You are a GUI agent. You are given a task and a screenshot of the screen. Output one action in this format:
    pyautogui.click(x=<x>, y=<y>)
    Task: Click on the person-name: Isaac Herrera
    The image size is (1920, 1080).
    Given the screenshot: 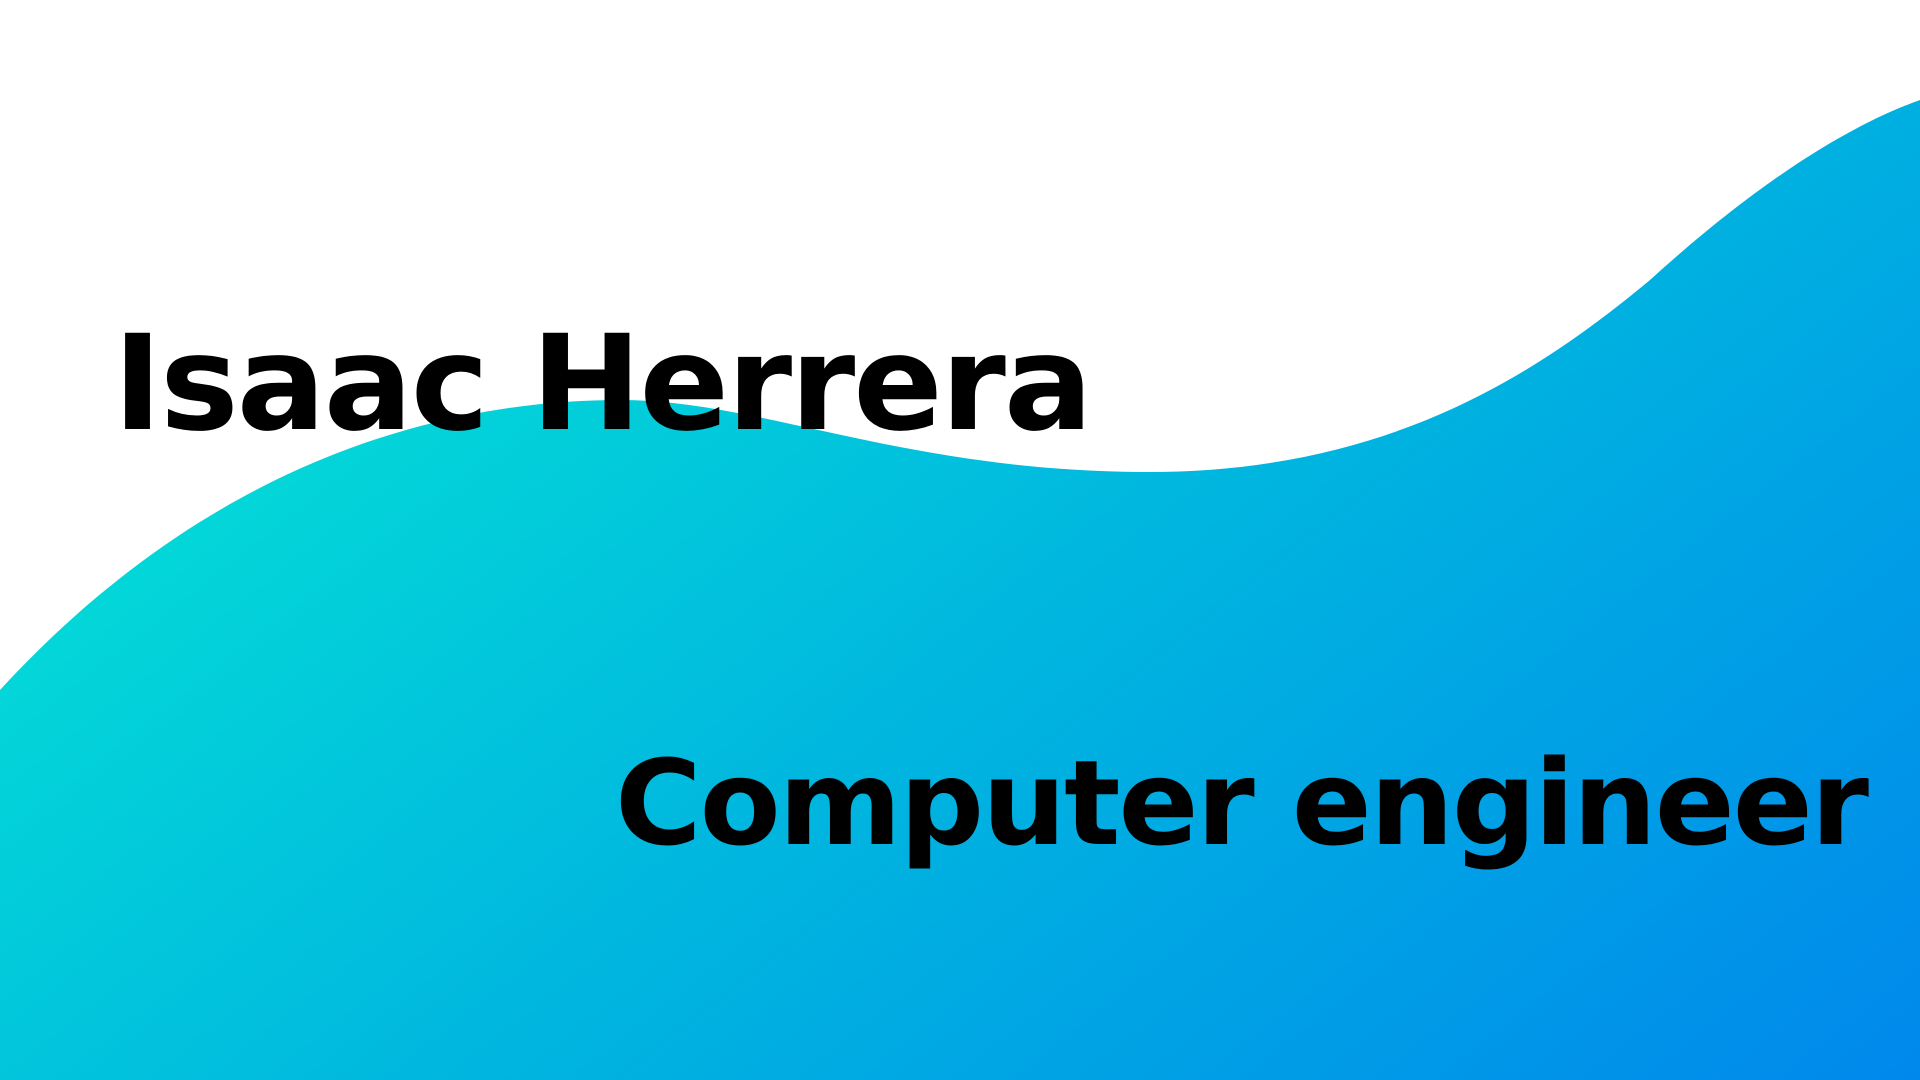 What is the action you would take?
    pyautogui.click(x=603, y=384)
    